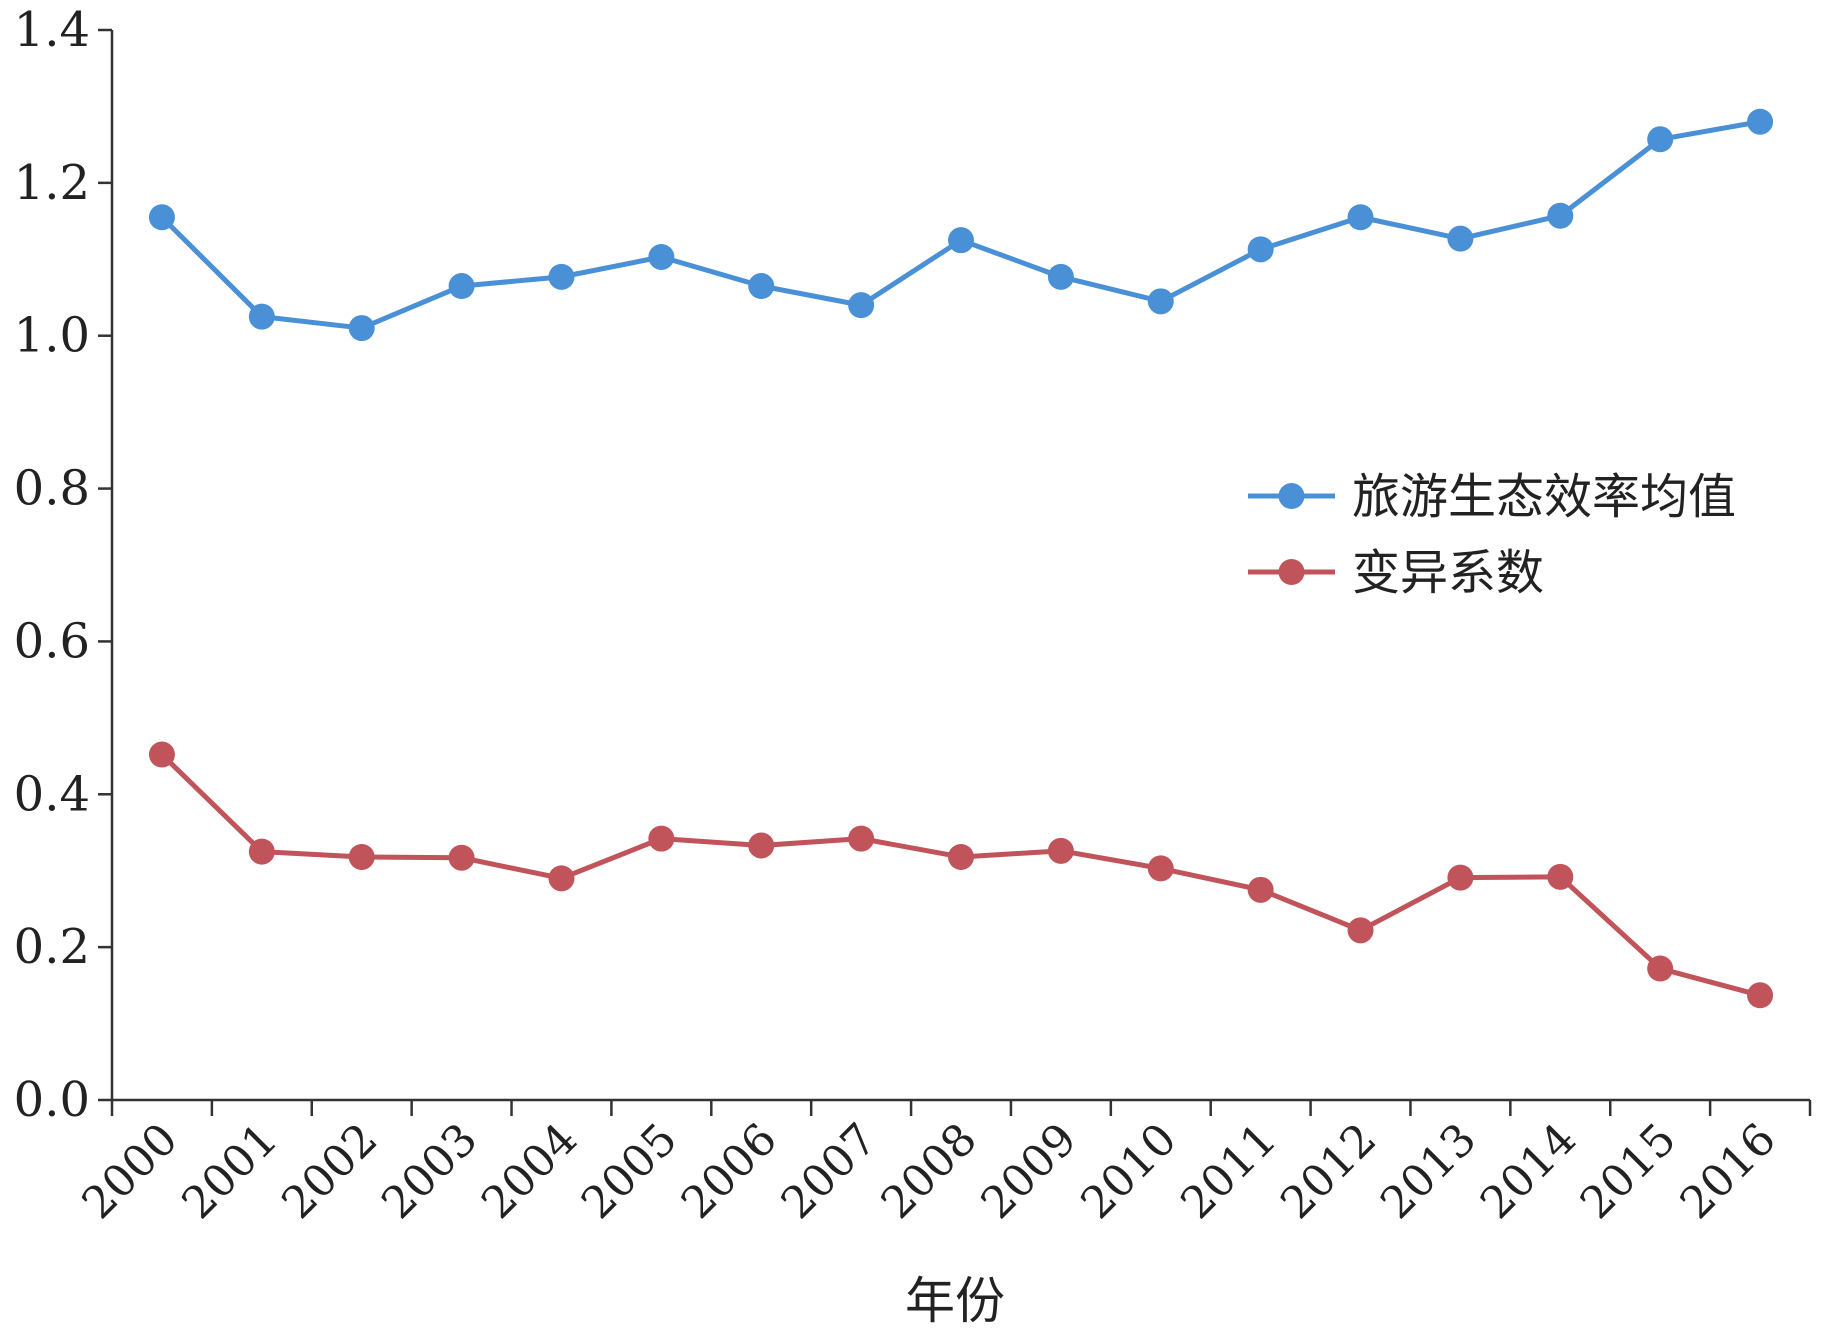 The image size is (1822, 1337). Describe the element at coordinates (52, 489) in the screenshot. I see `y-tick-label: 0.8` at that location.